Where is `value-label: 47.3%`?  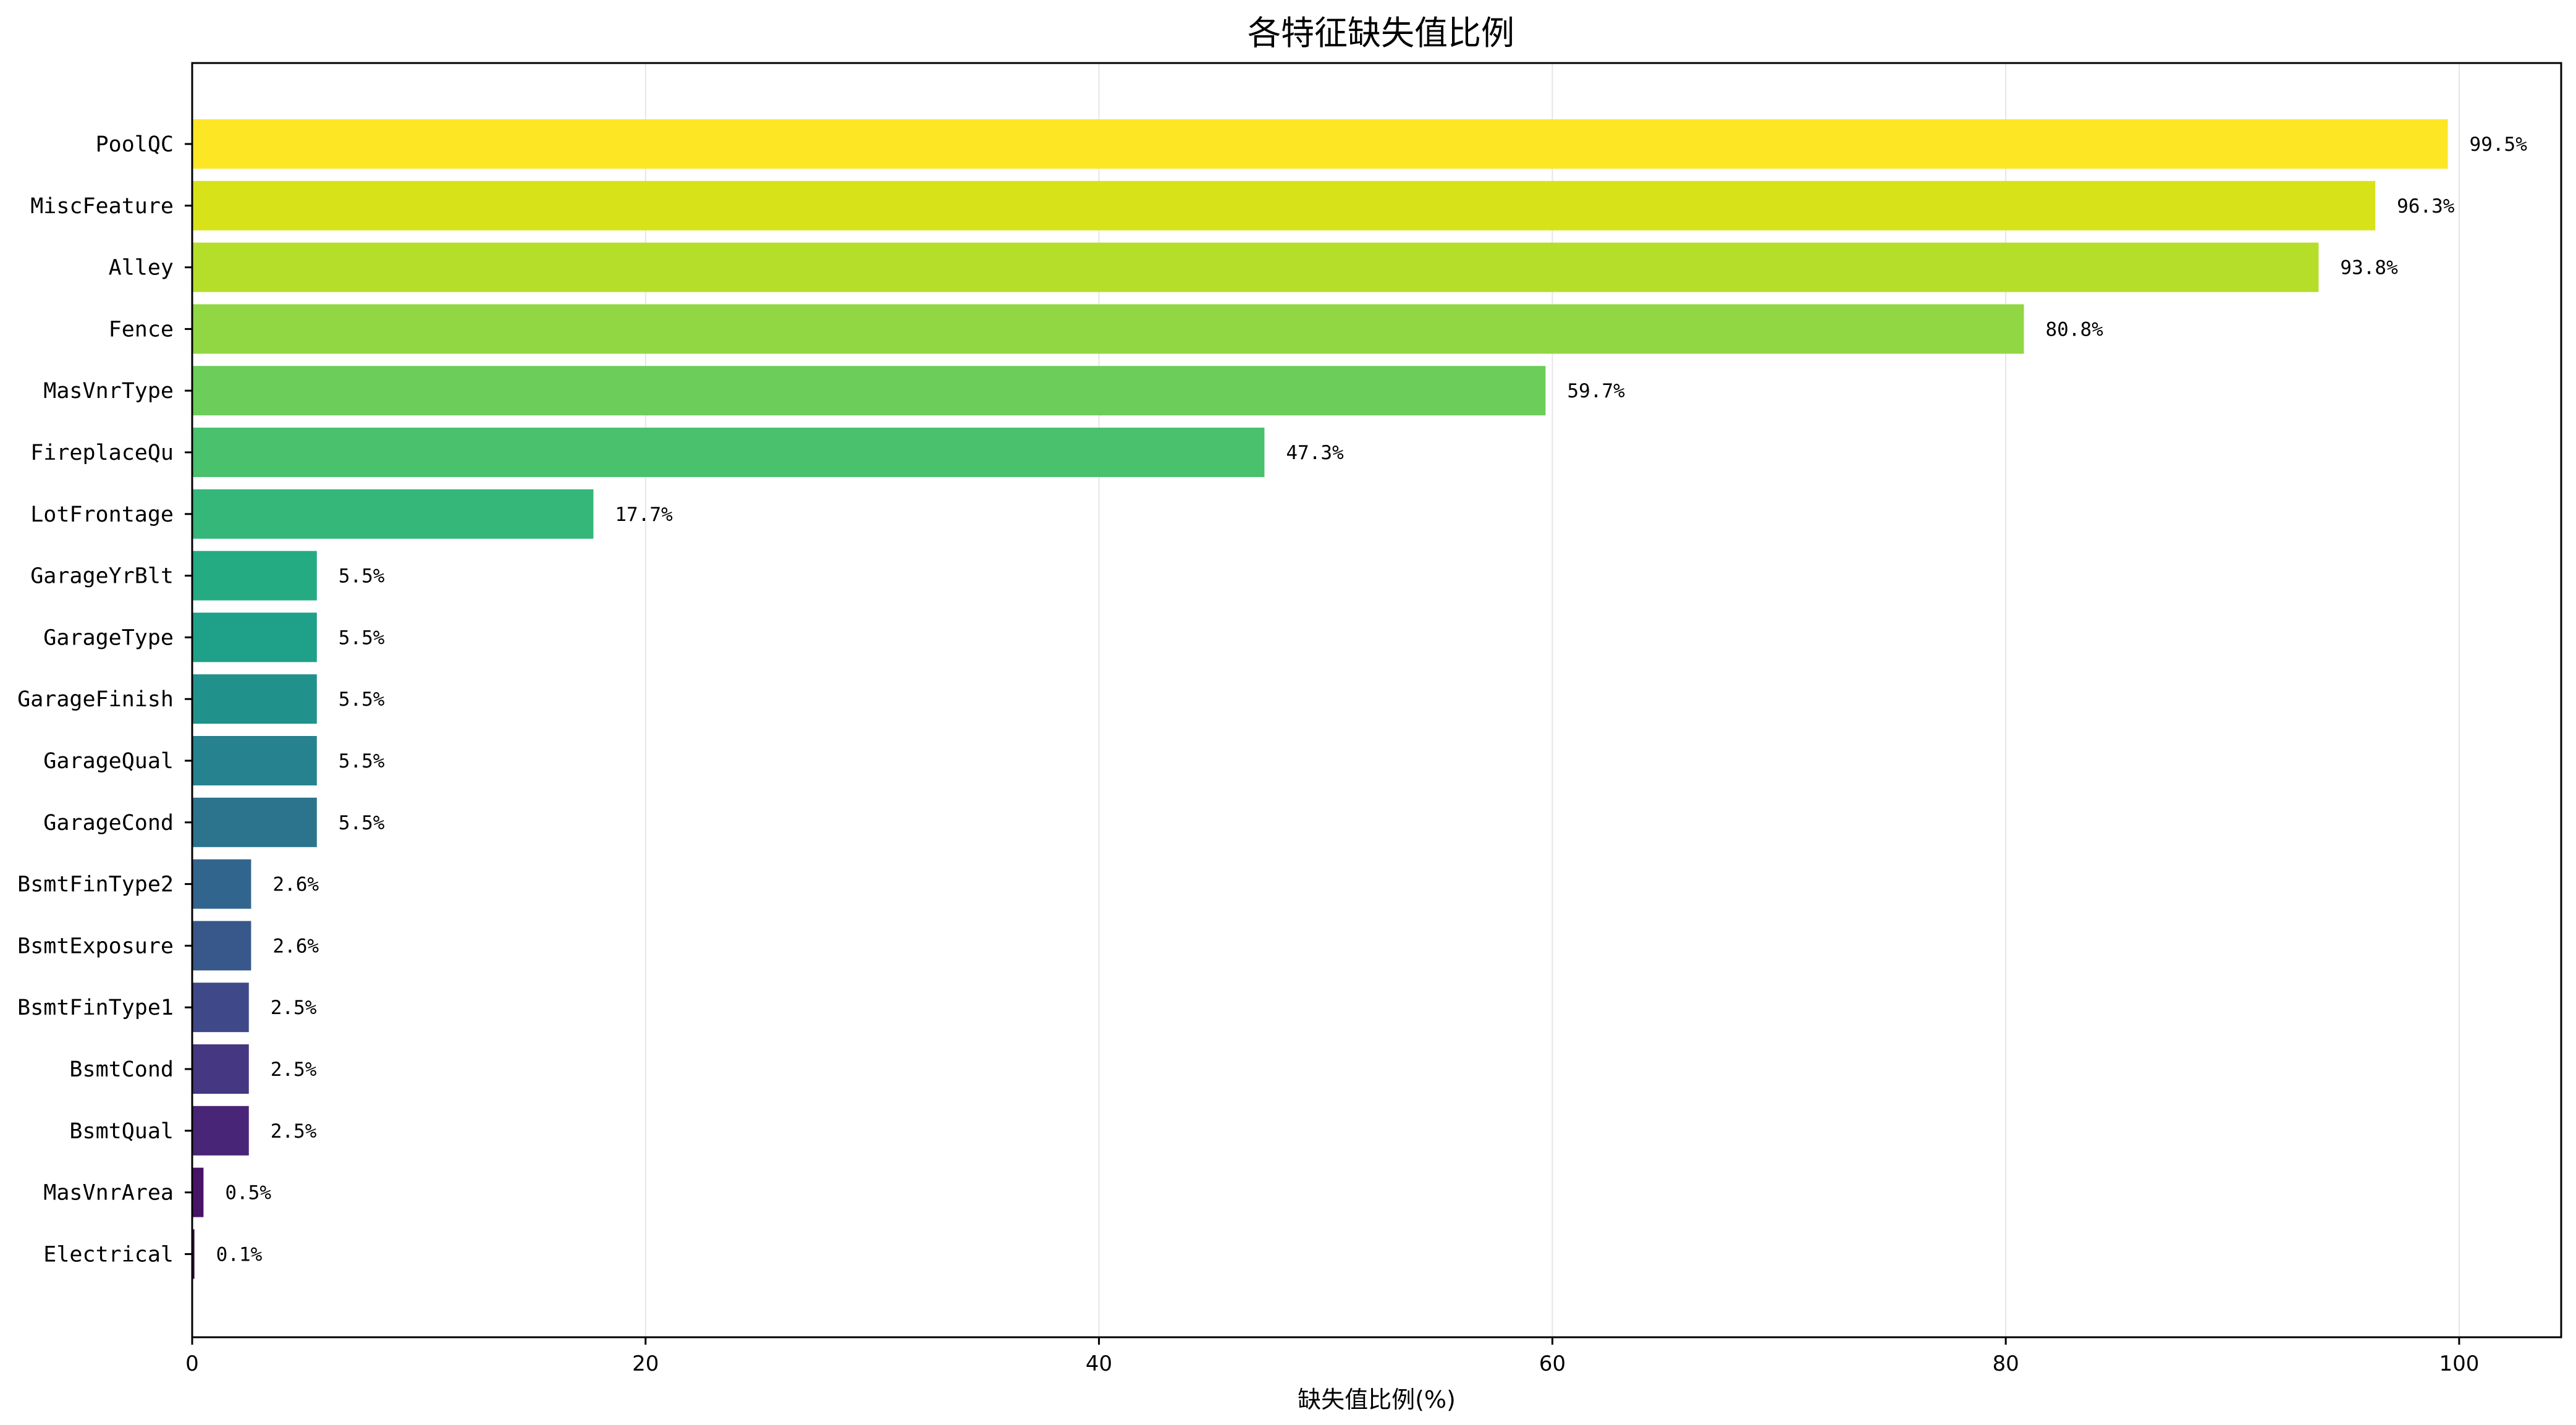
value-label: 47.3% is located at coordinates (1315, 453).